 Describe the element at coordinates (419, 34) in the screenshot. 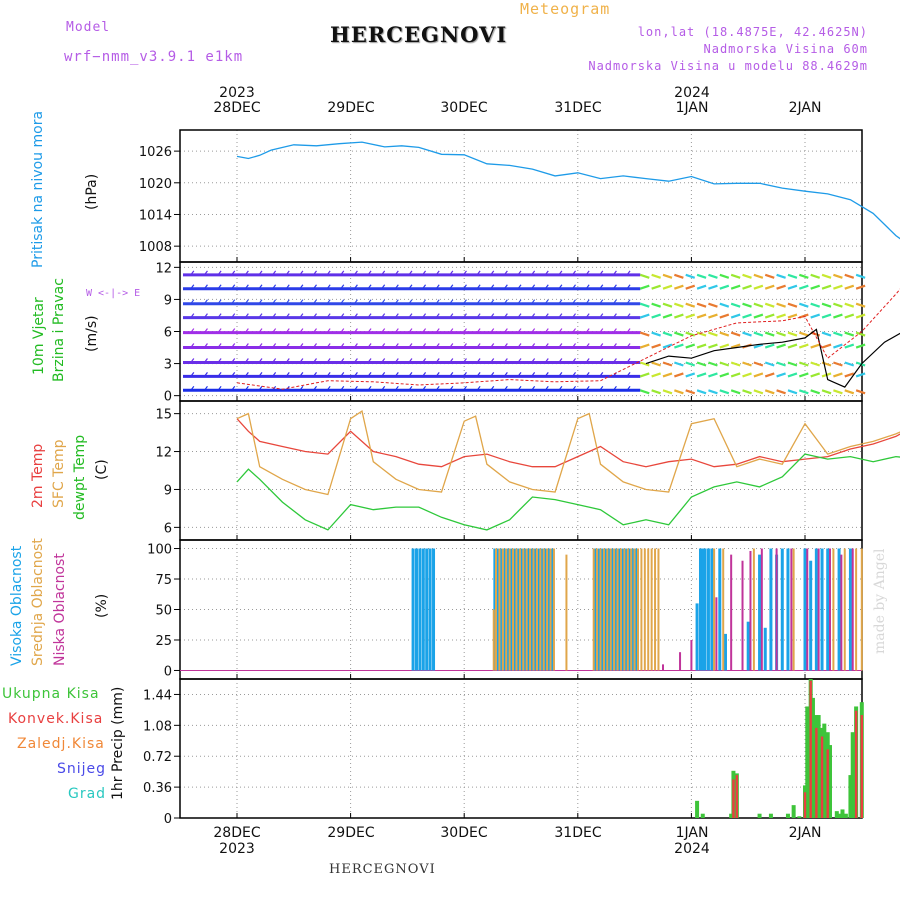

I see `page-title: HERCEGNOVI` at that location.